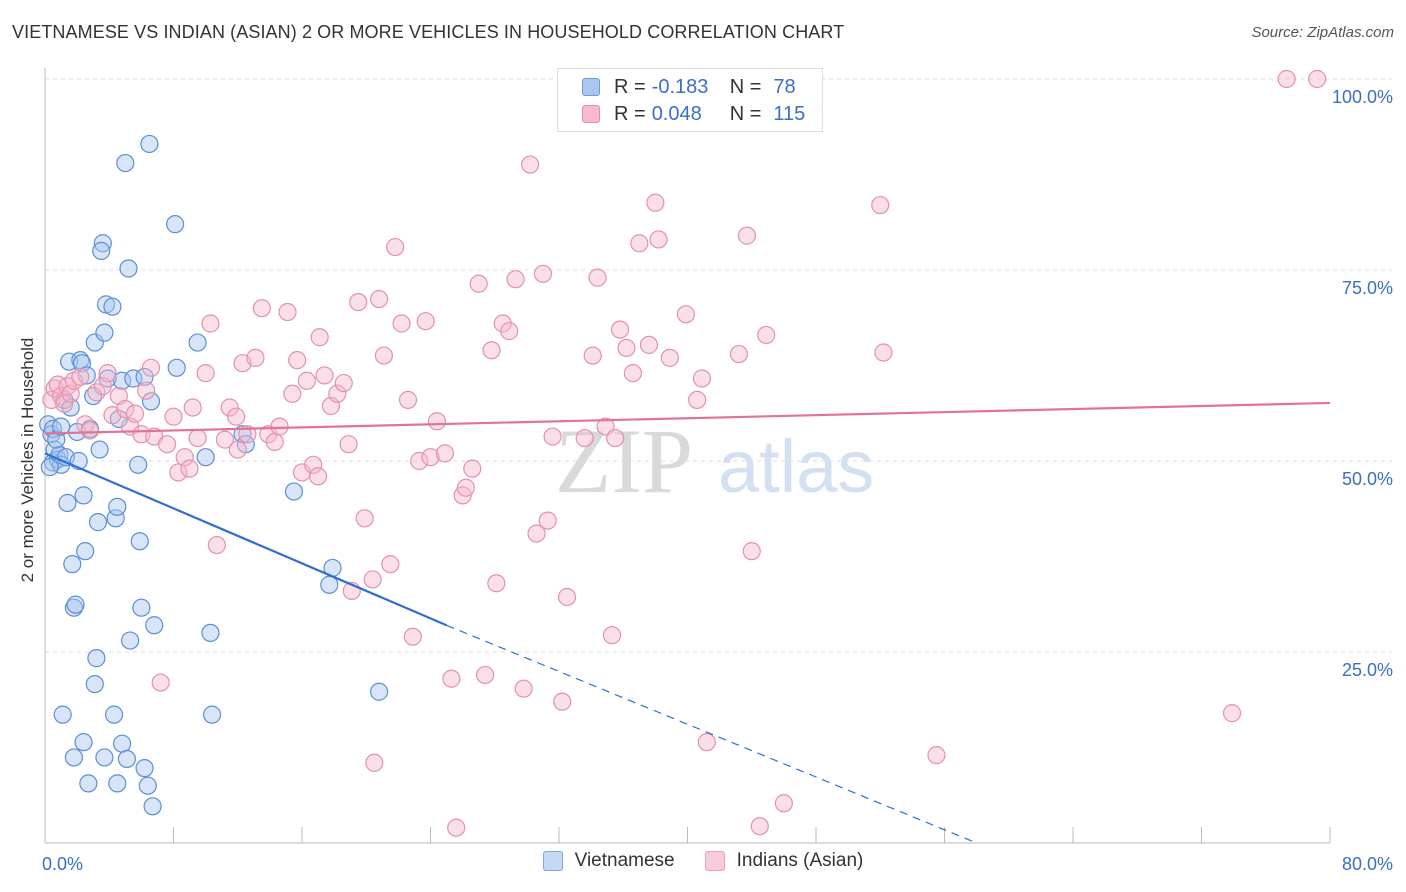 The image size is (1406, 892). Describe the element at coordinates (624, 461) in the screenshot. I see `watermark-zip: ZIP` at that location.